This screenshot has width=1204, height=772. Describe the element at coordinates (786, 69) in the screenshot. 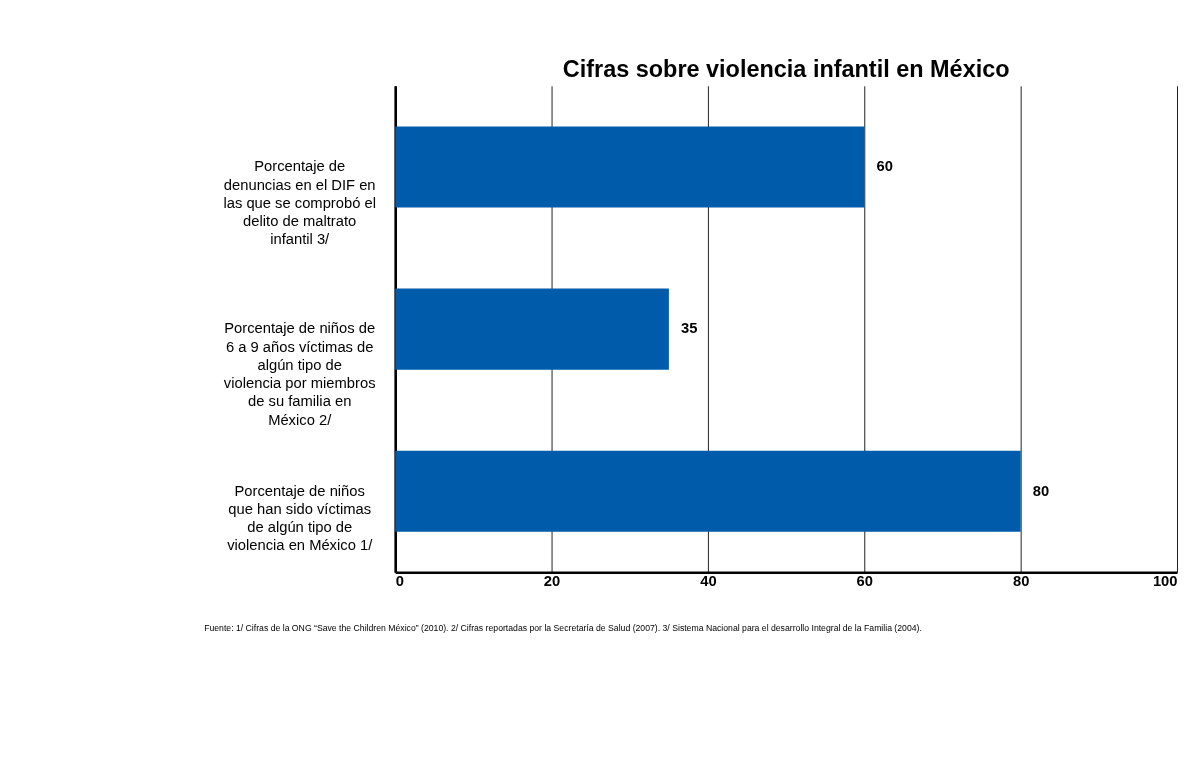

I see `chart-title: Cifras sobre violencia infantil en México` at that location.